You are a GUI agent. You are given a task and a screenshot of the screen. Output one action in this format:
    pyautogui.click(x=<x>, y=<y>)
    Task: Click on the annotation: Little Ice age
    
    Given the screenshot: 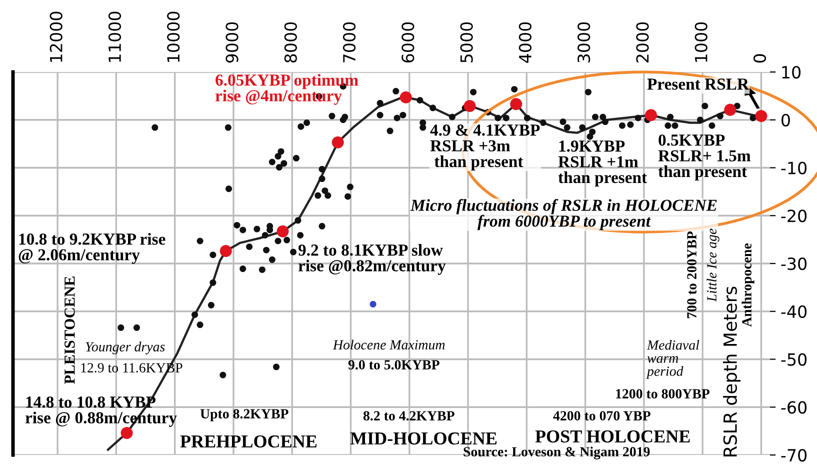 What is the action you would take?
    pyautogui.click(x=713, y=265)
    